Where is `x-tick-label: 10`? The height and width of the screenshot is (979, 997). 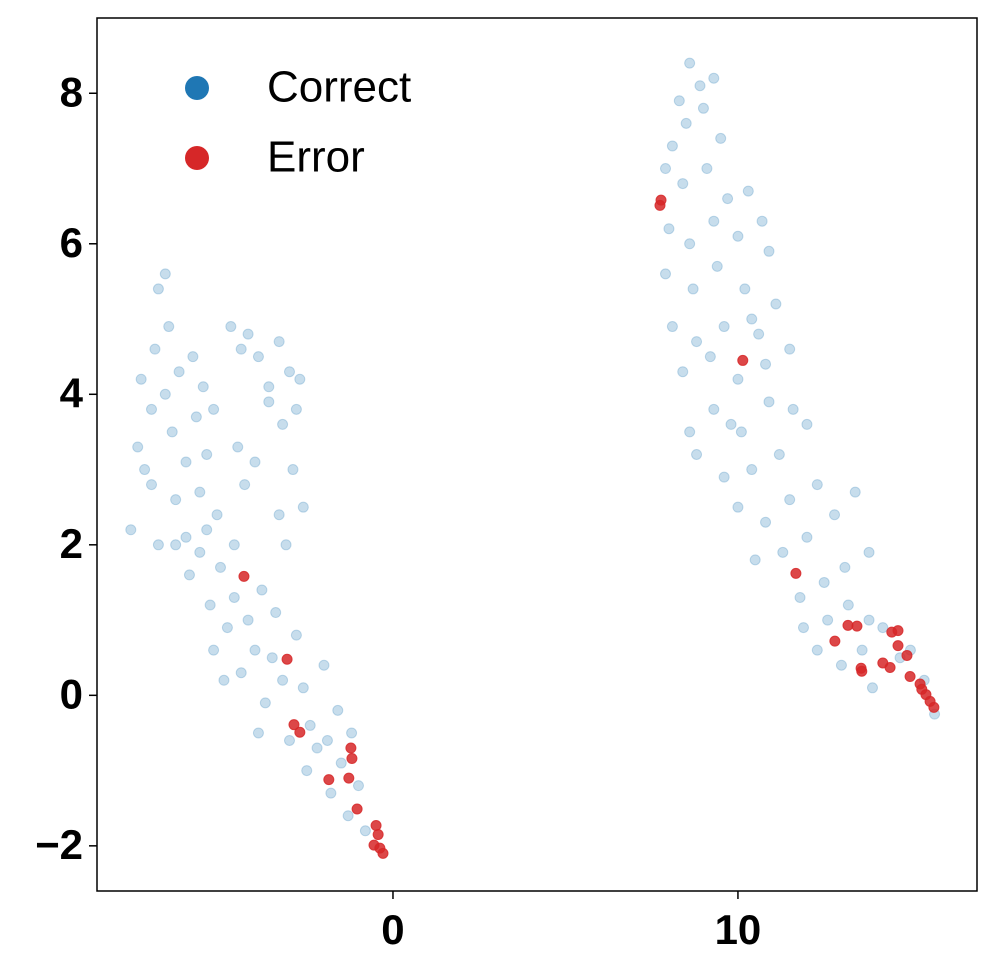 x-tick-label: 10 is located at coordinates (738, 929).